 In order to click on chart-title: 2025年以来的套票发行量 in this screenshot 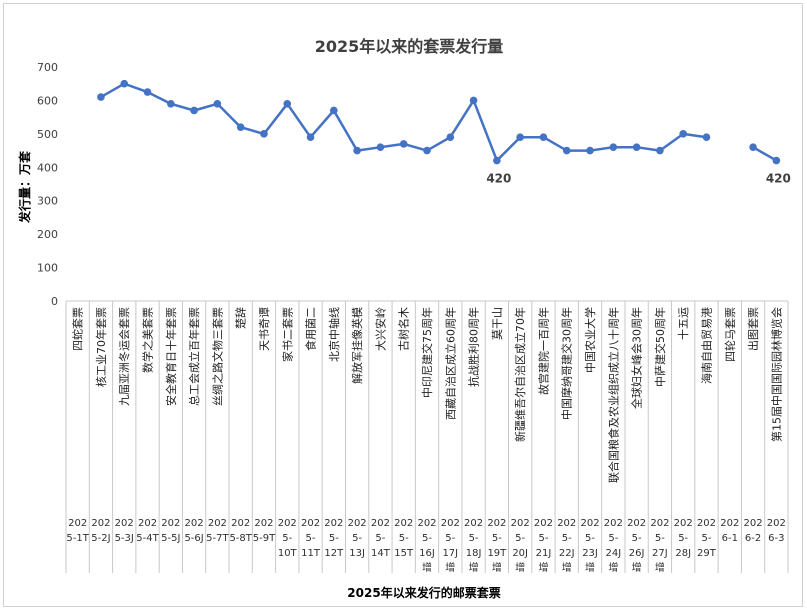, I will do `click(409, 46)`.